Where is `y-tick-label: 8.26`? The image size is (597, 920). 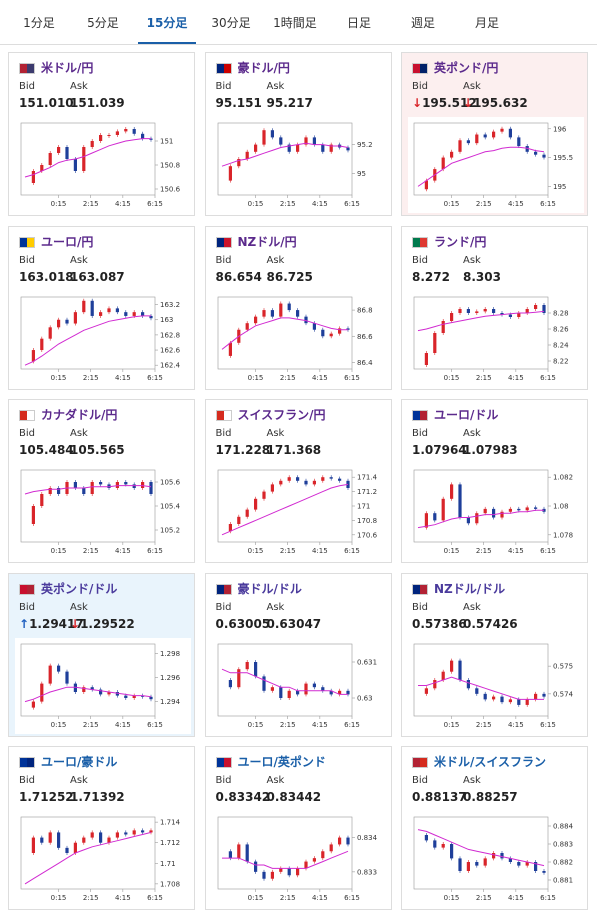
y-tick-label: 8.26 is located at coordinates (561, 329).